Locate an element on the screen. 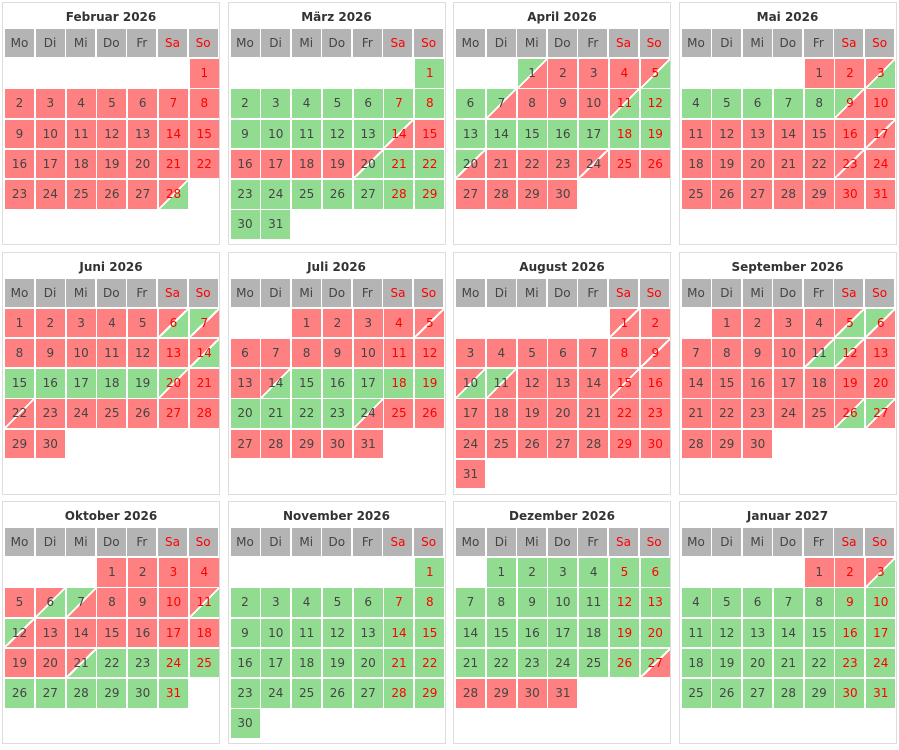  day-cell-booked: 28 is located at coordinates (501, 194).